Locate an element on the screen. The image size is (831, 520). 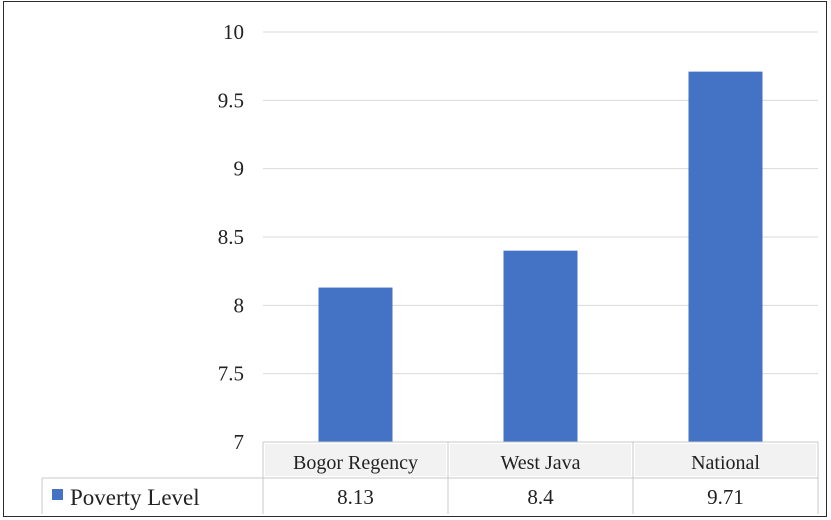
table-value-cell: 8.4 is located at coordinates (540, 497).